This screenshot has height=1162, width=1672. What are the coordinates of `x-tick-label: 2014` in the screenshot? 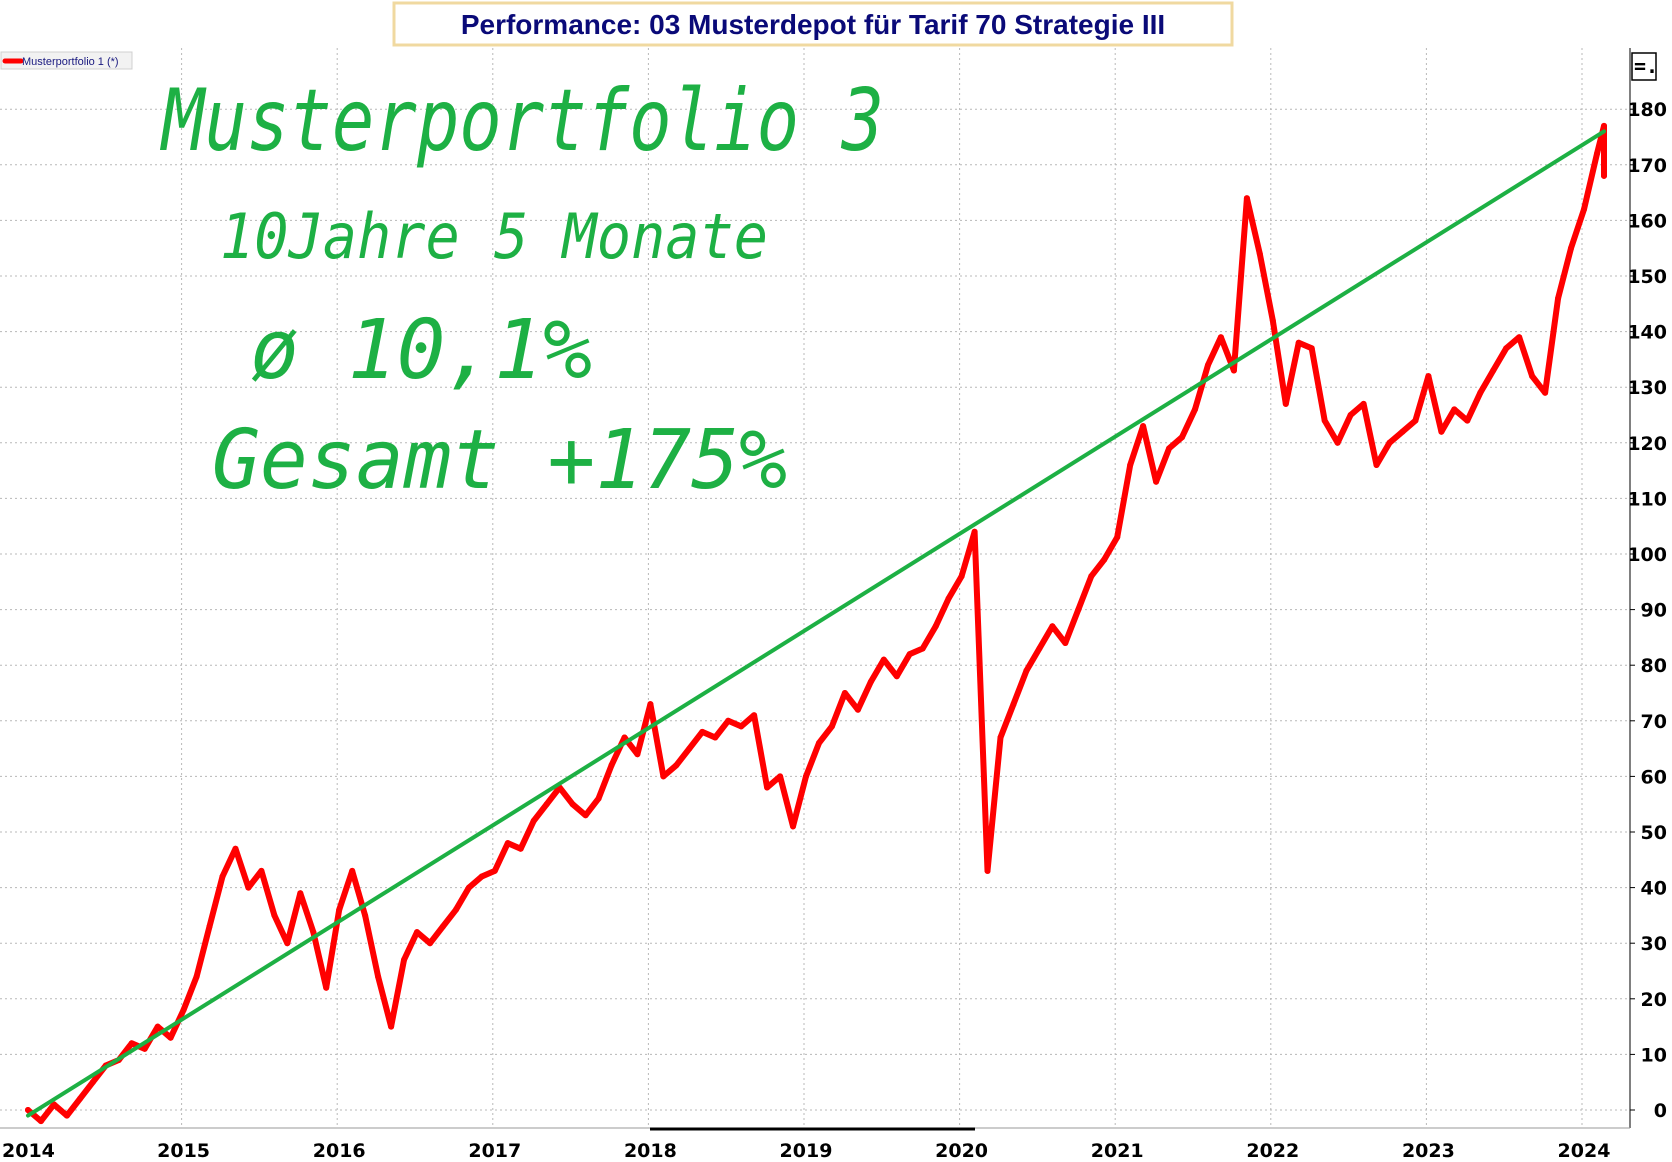 It's located at (28, 1151).